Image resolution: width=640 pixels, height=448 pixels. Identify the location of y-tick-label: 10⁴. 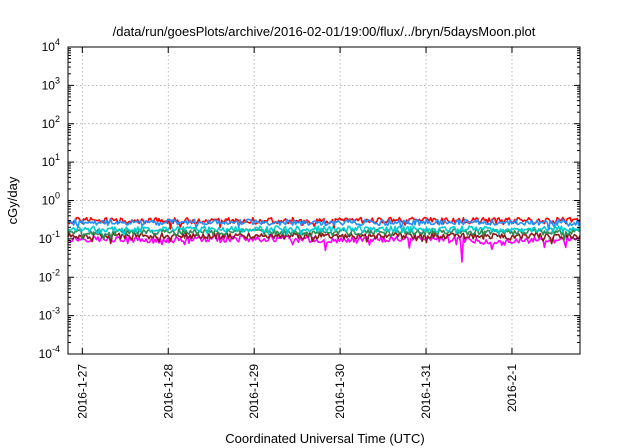
(51, 45).